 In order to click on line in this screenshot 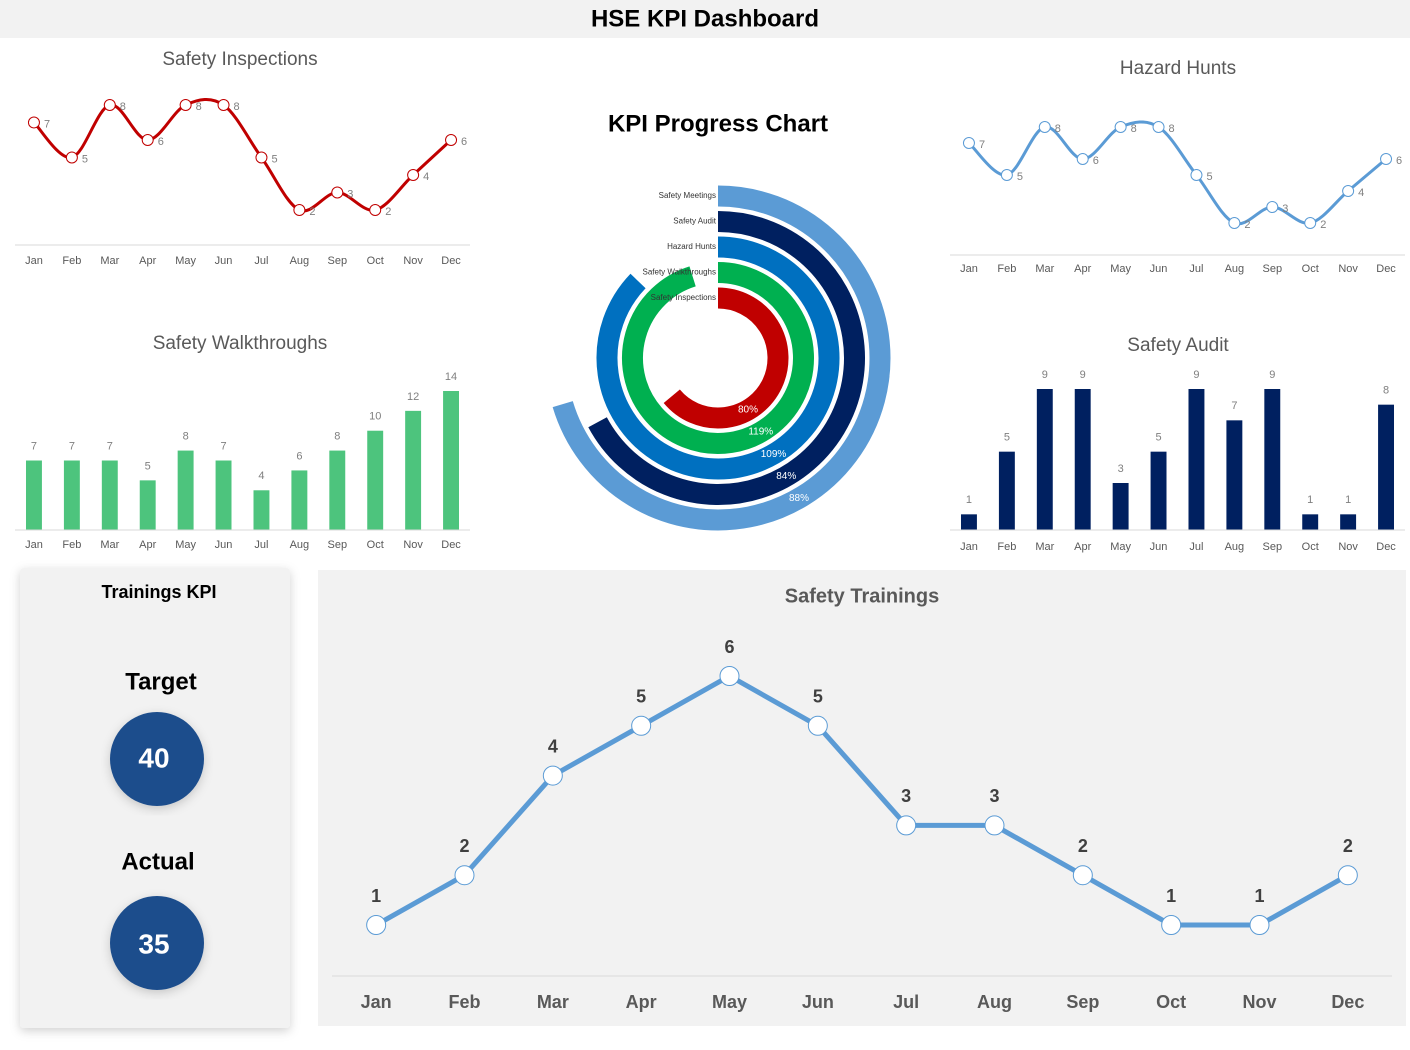, I will do `click(242, 155)`.